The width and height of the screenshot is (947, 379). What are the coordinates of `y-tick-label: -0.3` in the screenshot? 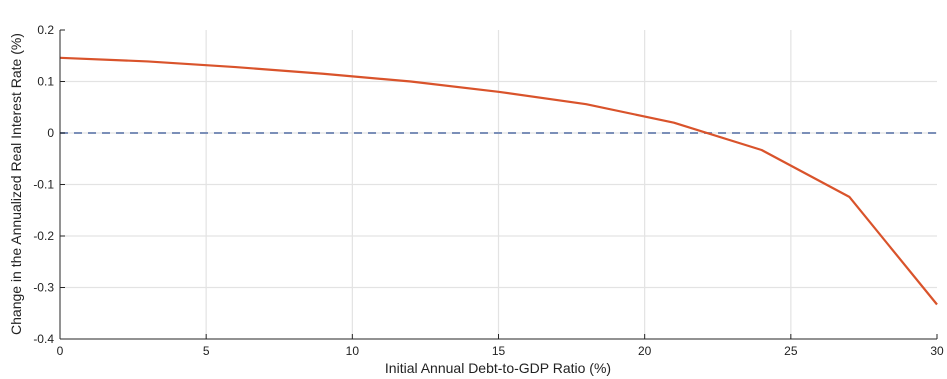 It's located at (43, 288).